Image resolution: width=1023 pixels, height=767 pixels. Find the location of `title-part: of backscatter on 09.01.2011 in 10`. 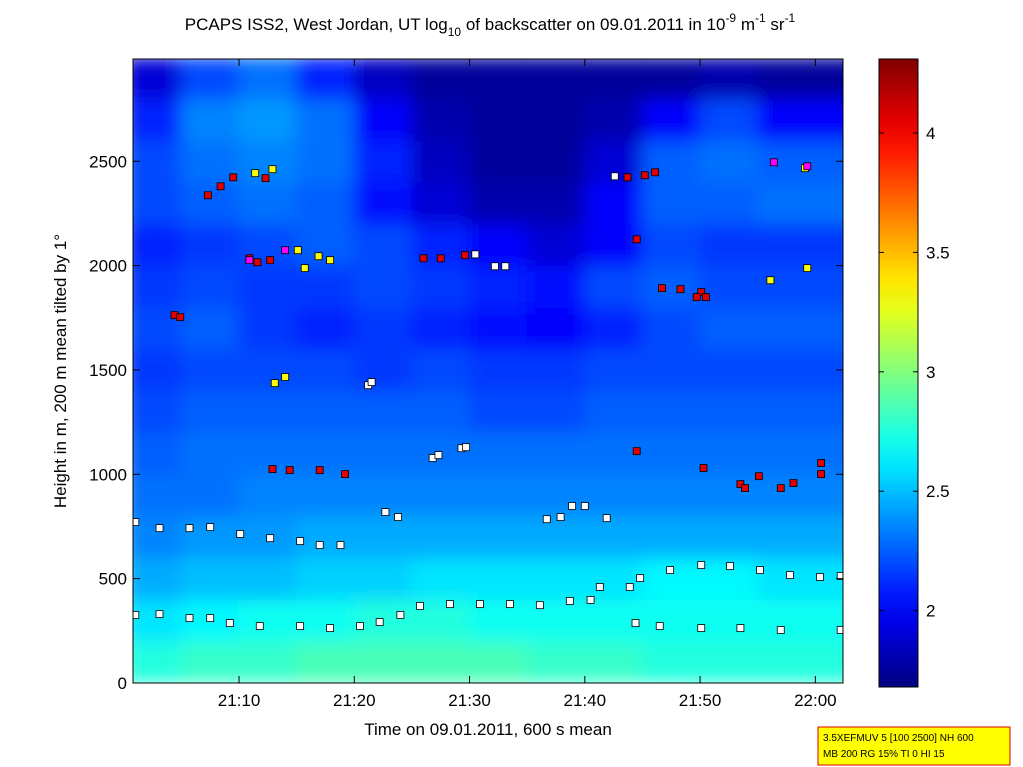

title-part: of backscatter on 09.01.2011 in 10 is located at coordinates (593, 24).